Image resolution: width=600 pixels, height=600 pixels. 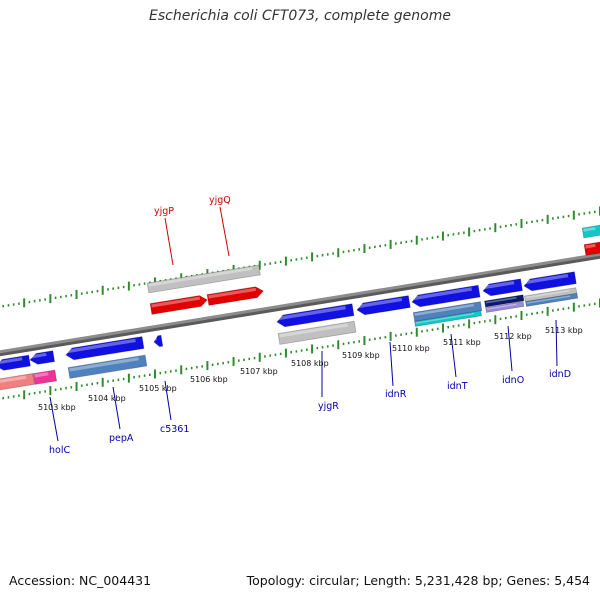 What do you see at coordinates (590, 231) in the screenshot?
I see `feature-right-edge-cyan` at bounding box center [590, 231].